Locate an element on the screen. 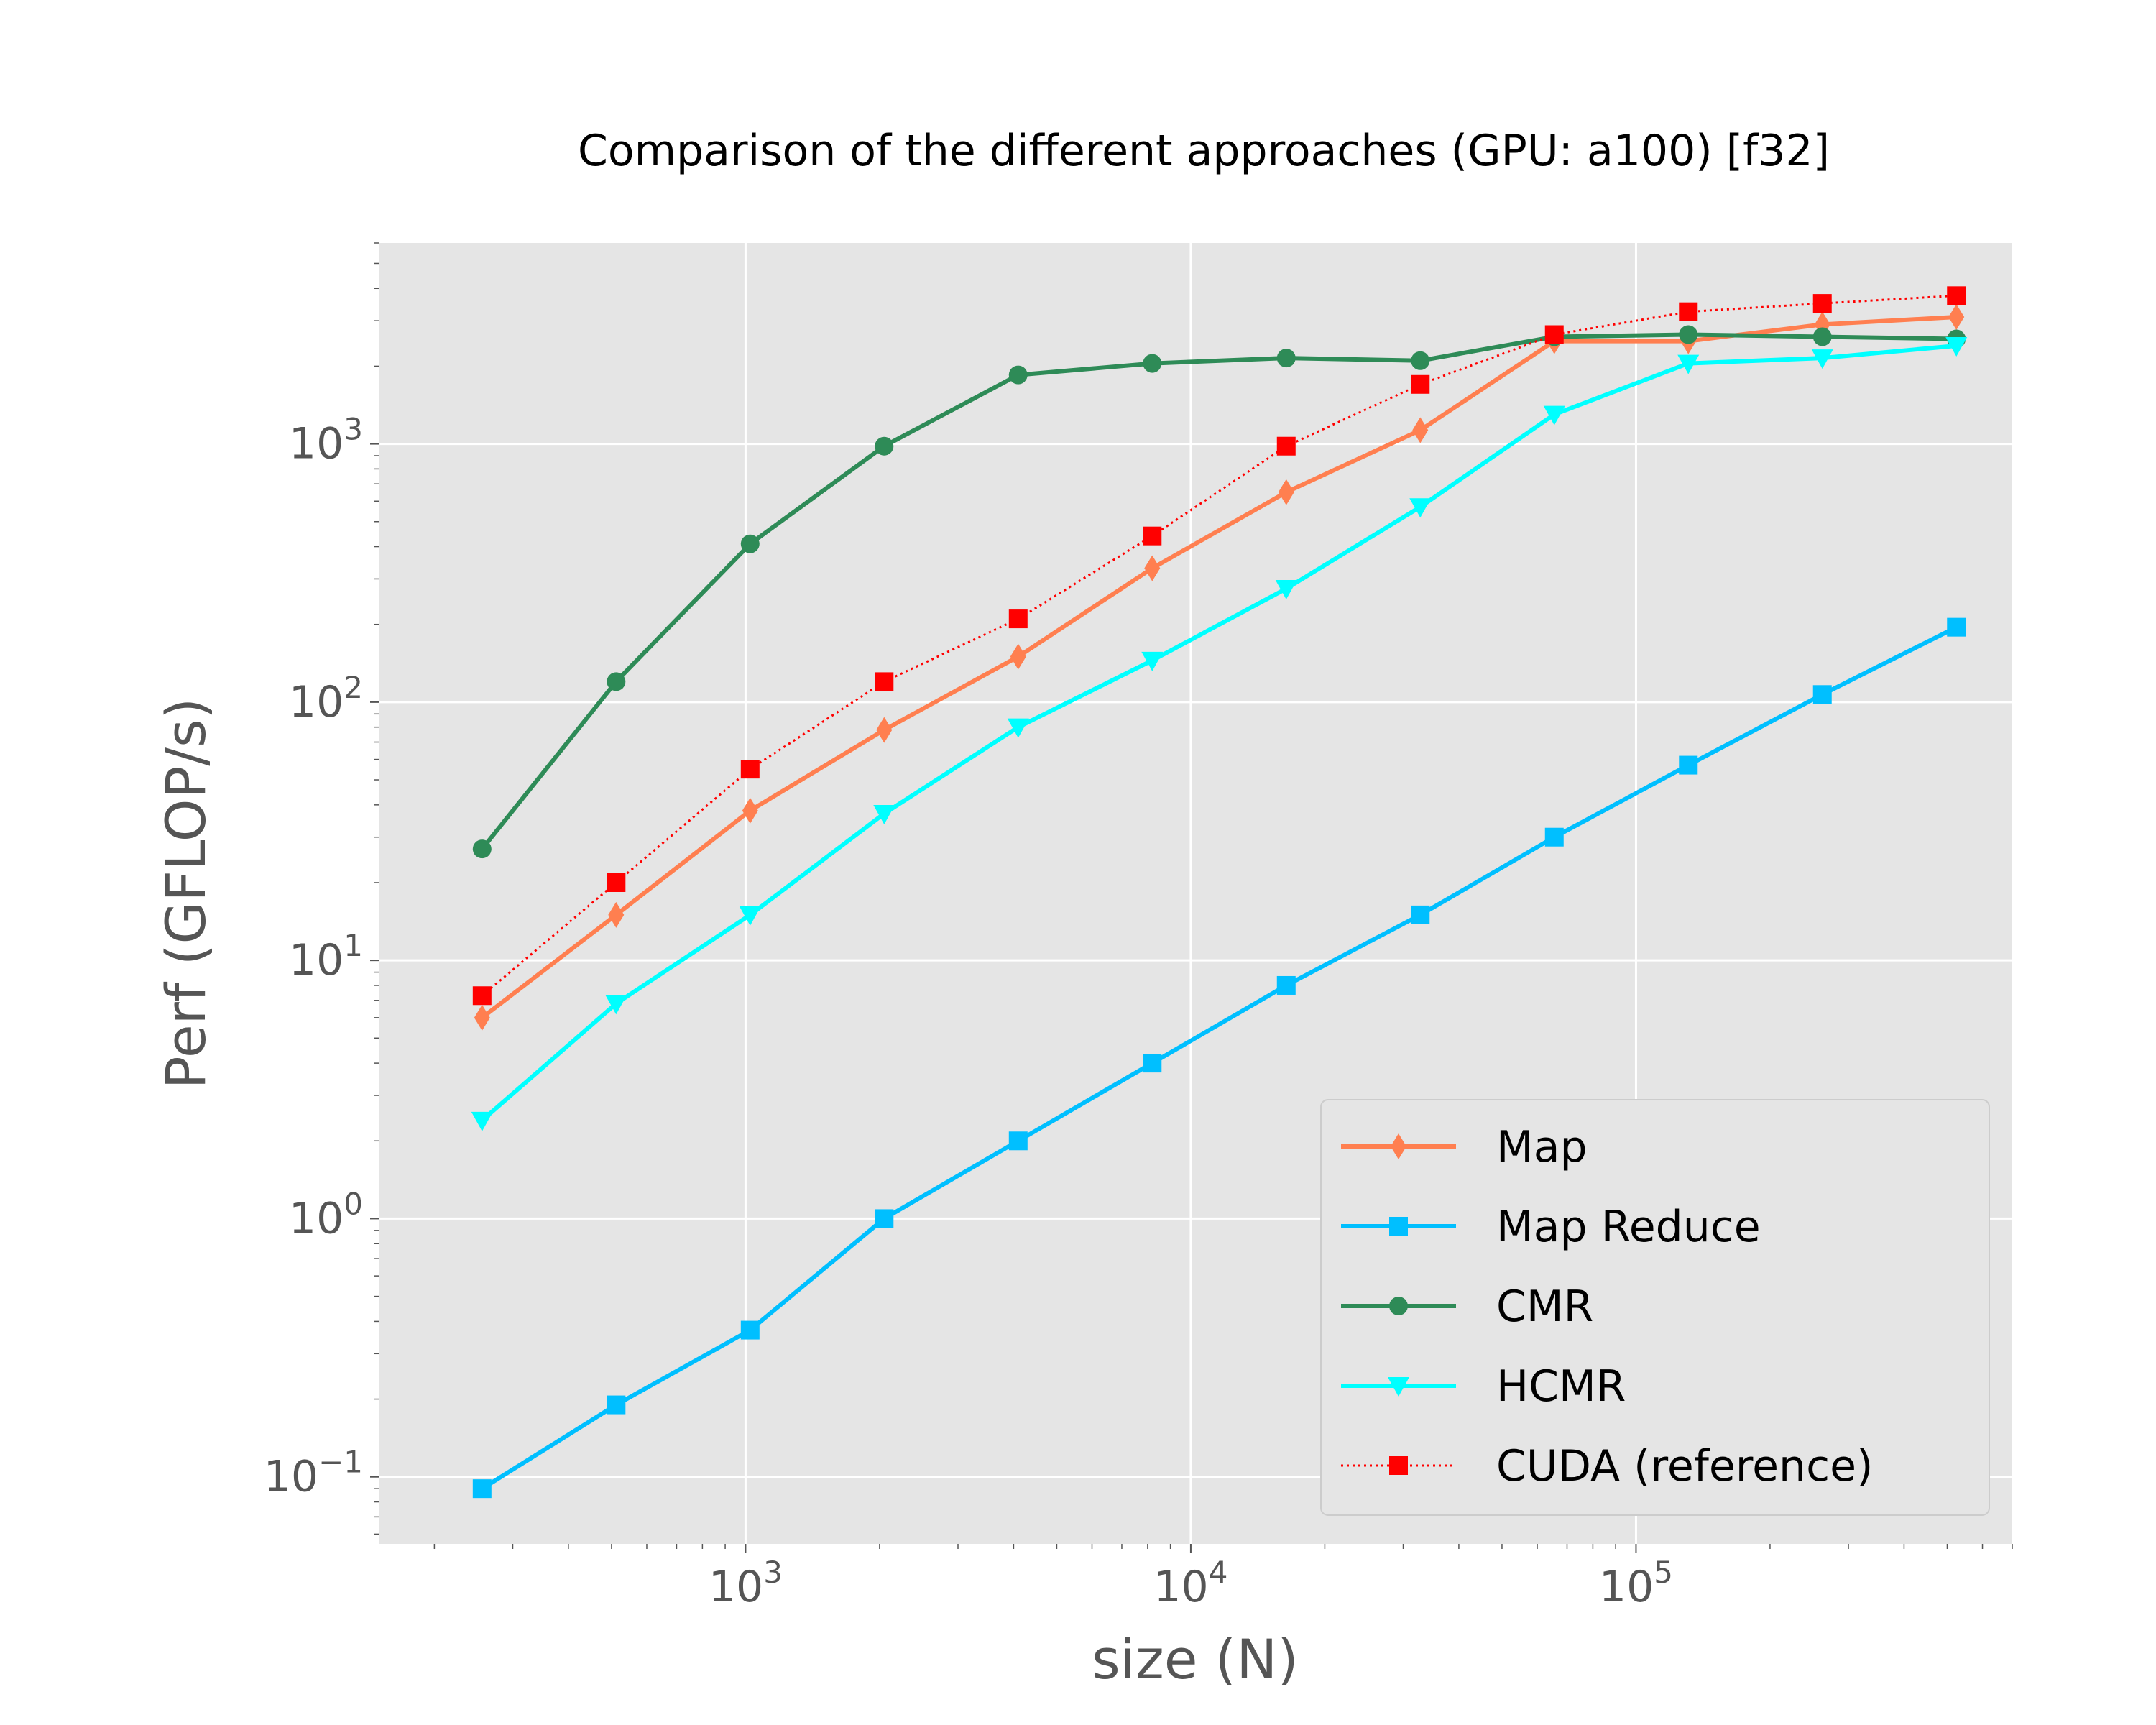 The height and width of the screenshot is (1725, 2156). legend-item: HCMR is located at coordinates (1484, 1386).